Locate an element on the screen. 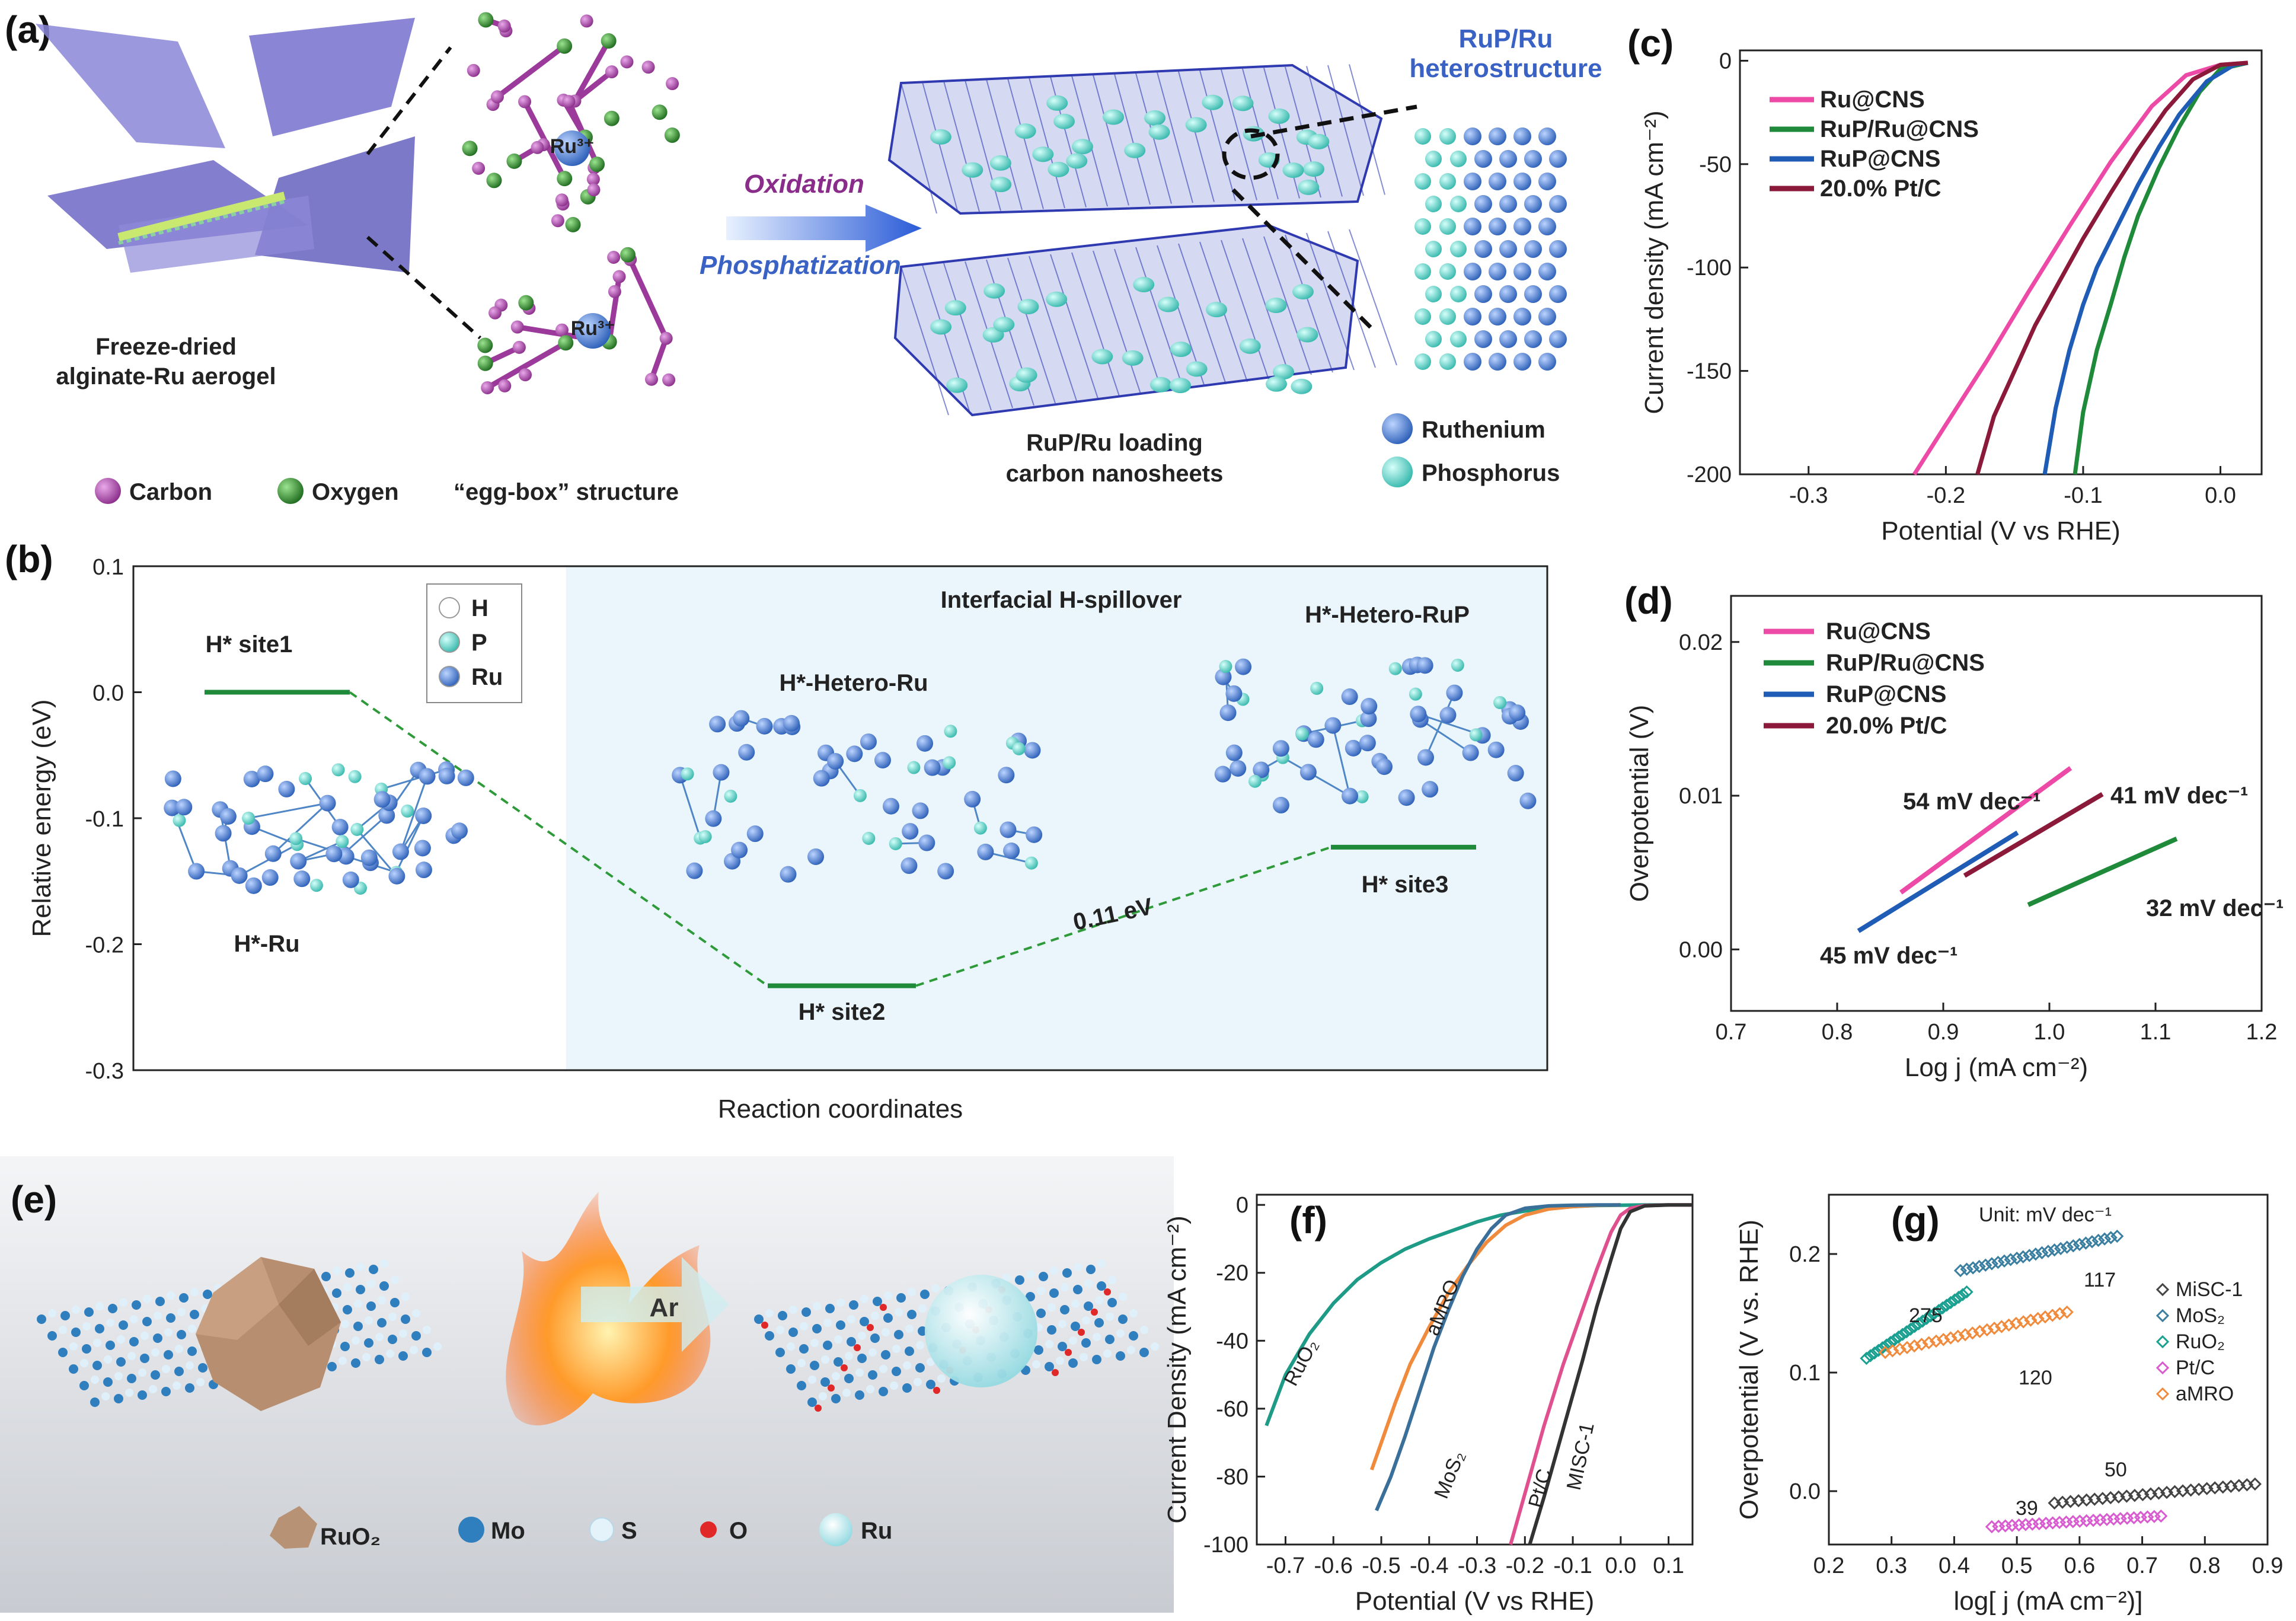 This screenshot has width=2296, height=1621. x-tick-label: 0.3 is located at coordinates (1891, 1565).